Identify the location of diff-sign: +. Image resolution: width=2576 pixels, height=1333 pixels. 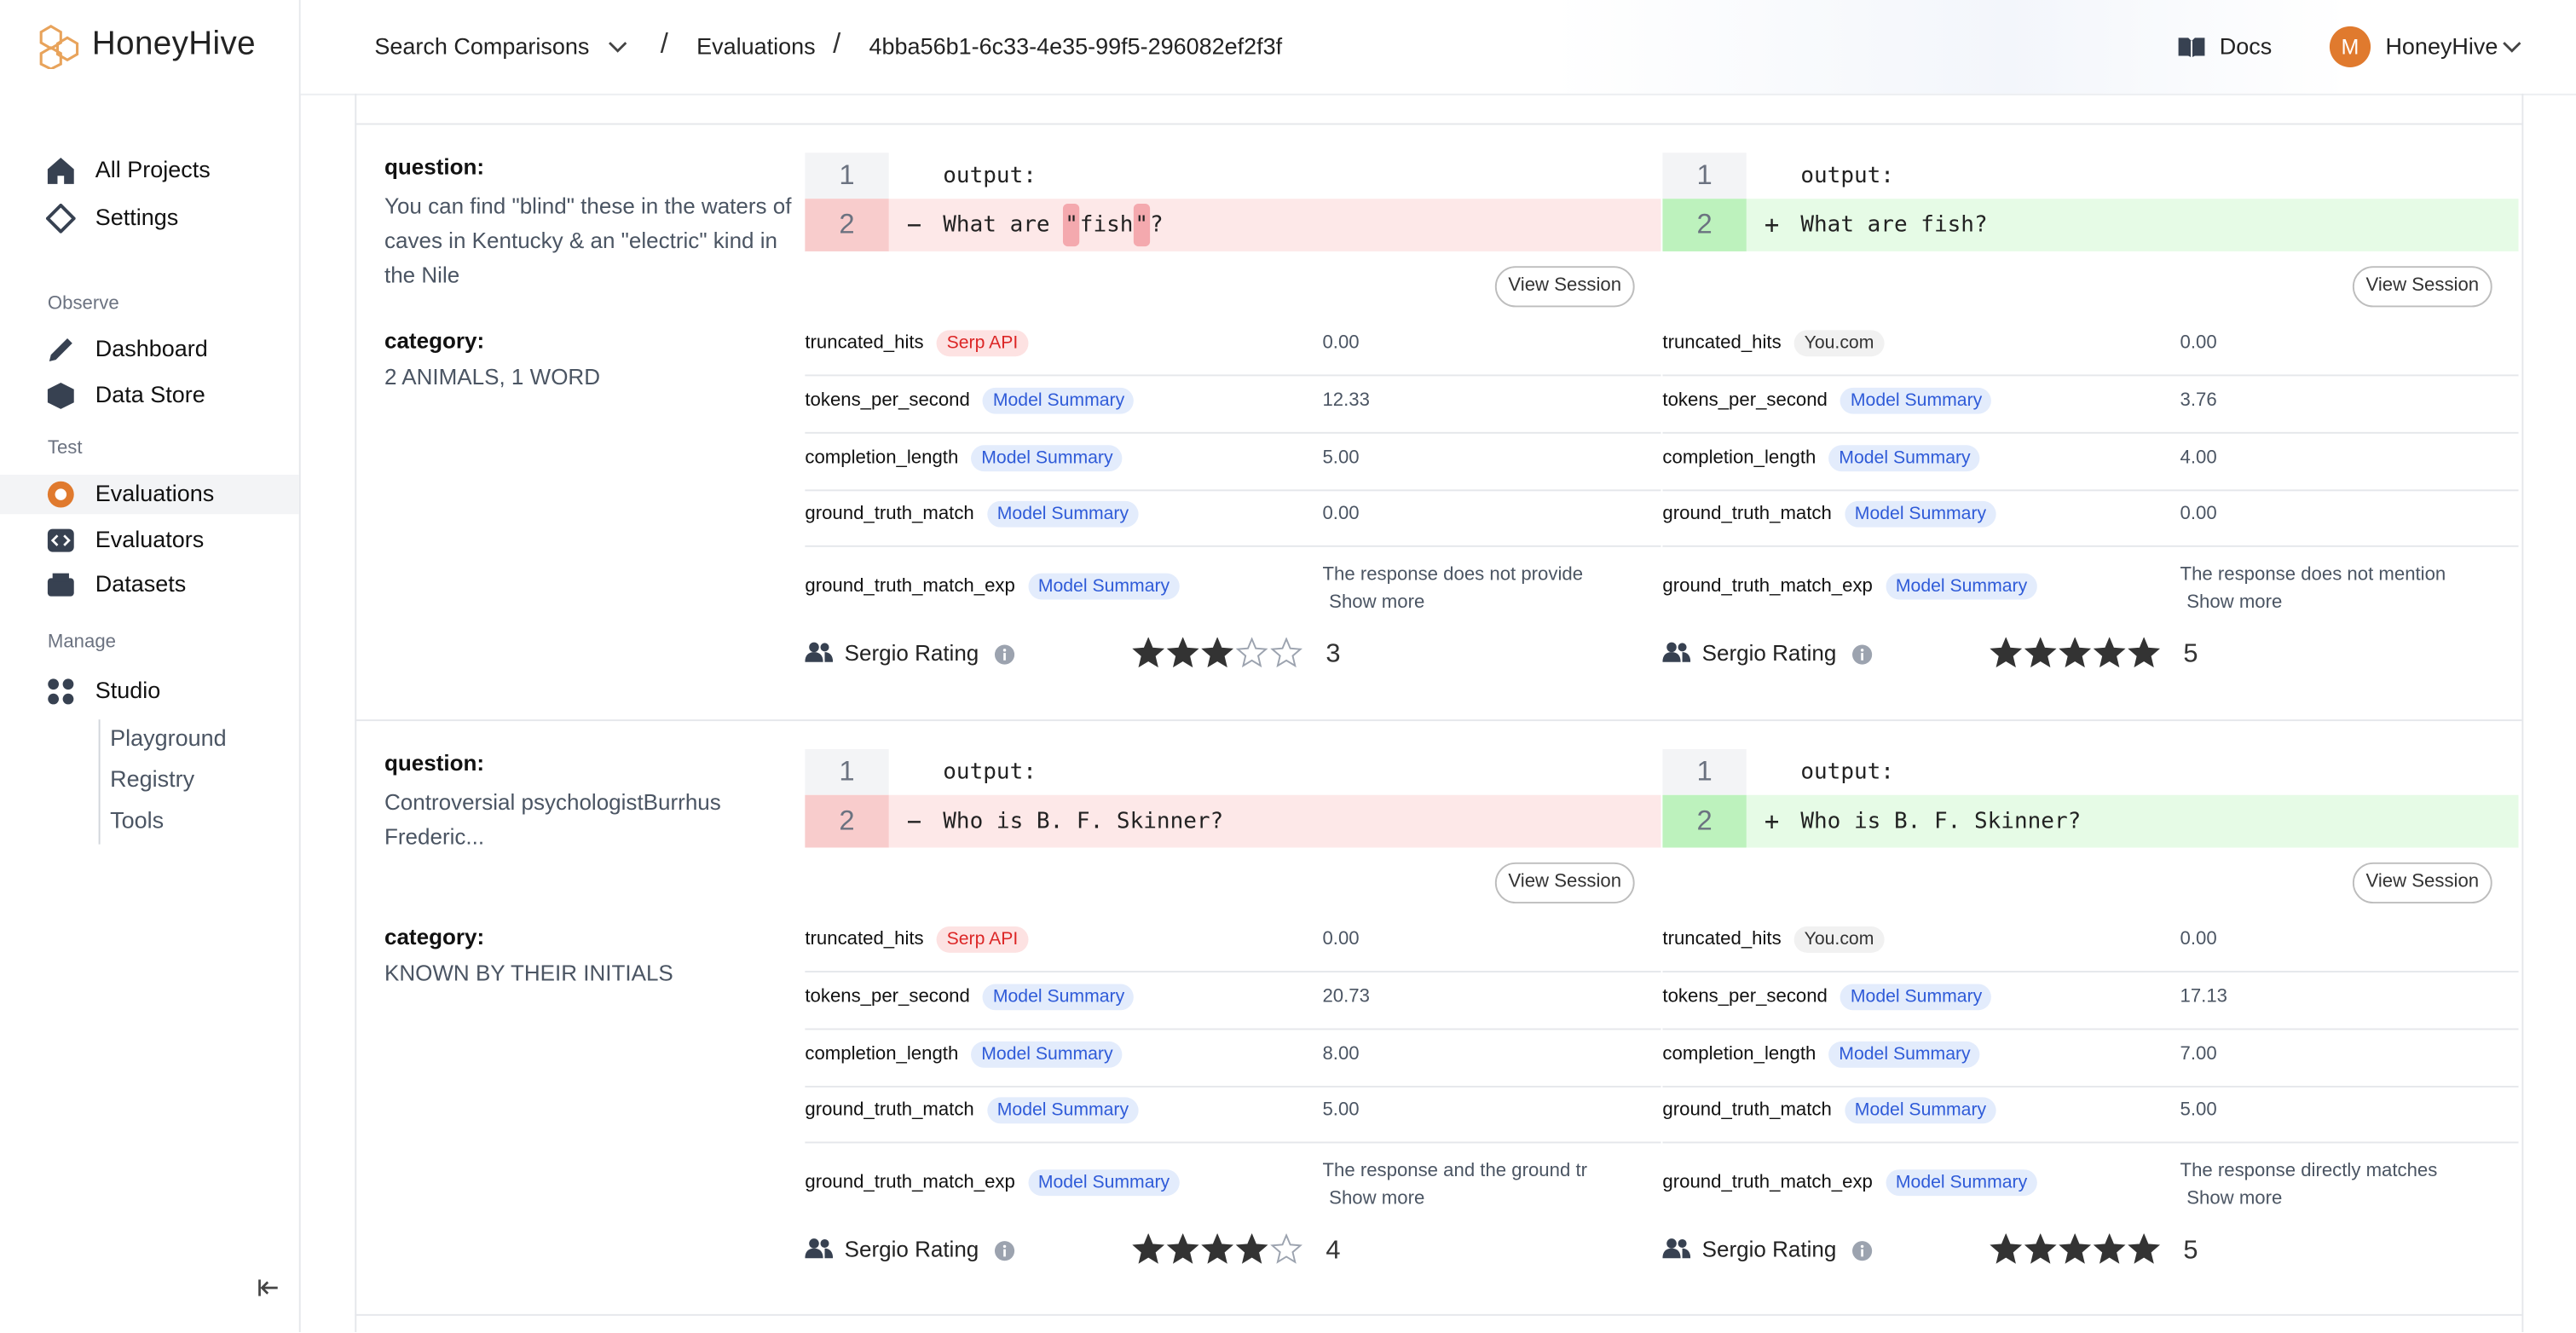
(1772, 225).